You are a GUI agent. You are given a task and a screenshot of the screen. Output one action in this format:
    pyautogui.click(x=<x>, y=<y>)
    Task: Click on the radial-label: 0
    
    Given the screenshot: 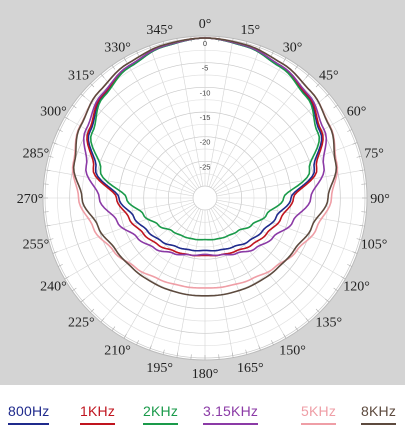 What is the action you would take?
    pyautogui.click(x=205, y=43)
    